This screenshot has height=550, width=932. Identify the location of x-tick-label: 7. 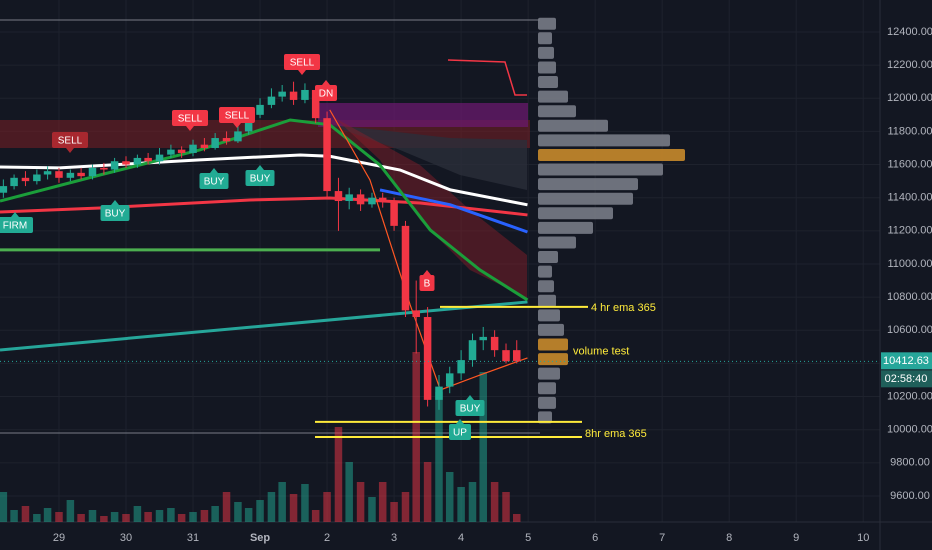
(662, 538).